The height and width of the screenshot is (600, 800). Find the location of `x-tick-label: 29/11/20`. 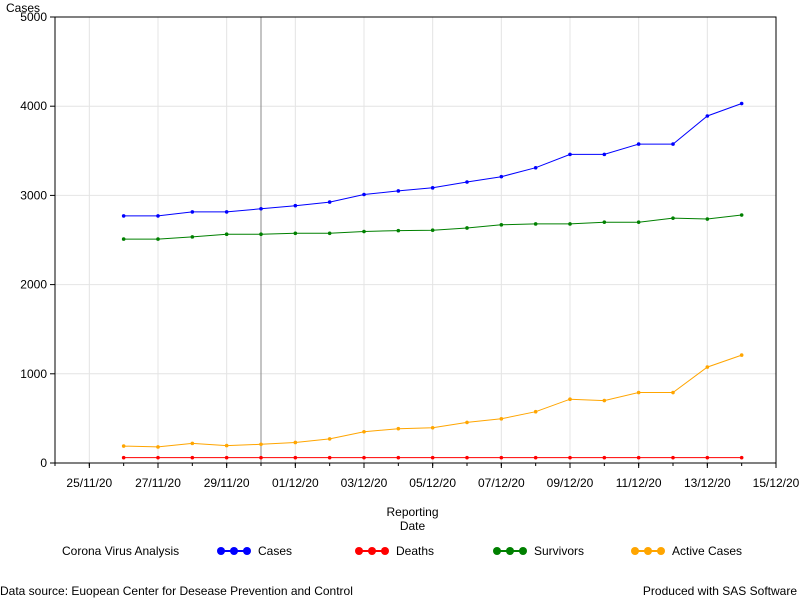

x-tick-label: 29/11/20 is located at coordinates (227, 483).